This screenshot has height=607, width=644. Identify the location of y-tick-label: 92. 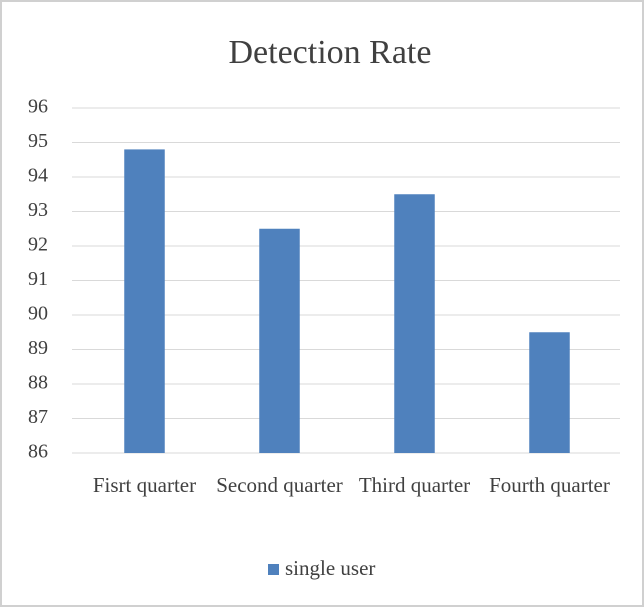
(38, 245).